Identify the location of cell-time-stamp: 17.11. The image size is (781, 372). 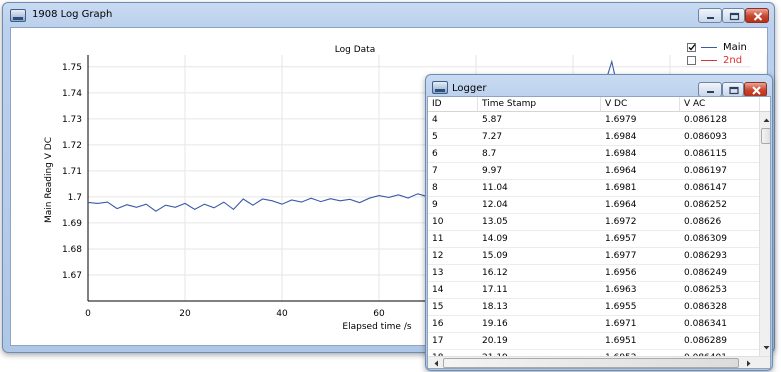
(495, 290).